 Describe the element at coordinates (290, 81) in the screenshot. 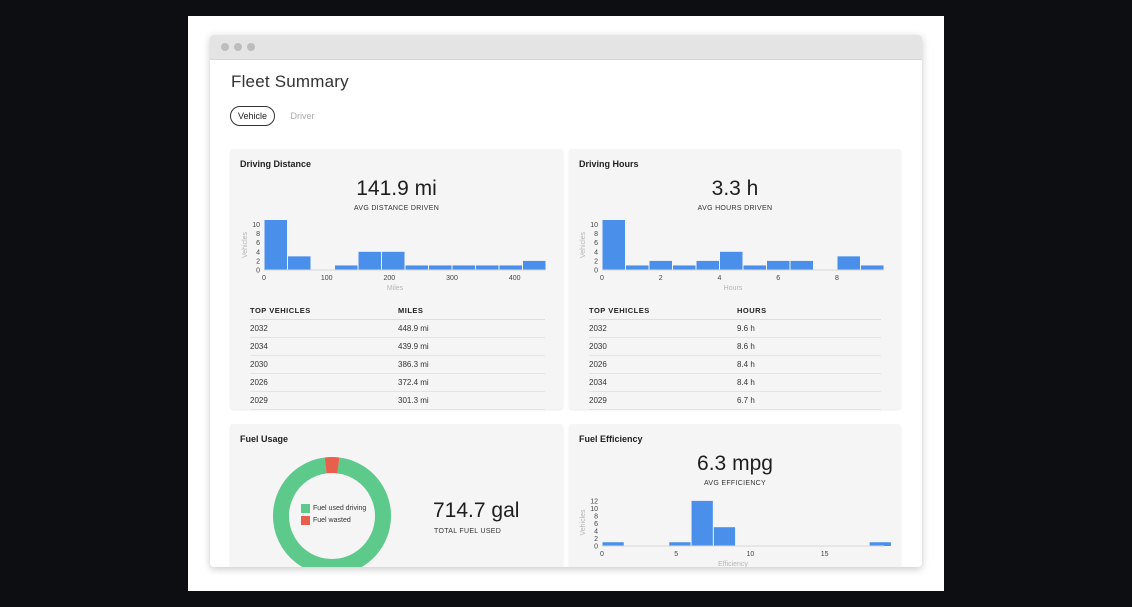

I see `page-title: Fleet Summary` at that location.